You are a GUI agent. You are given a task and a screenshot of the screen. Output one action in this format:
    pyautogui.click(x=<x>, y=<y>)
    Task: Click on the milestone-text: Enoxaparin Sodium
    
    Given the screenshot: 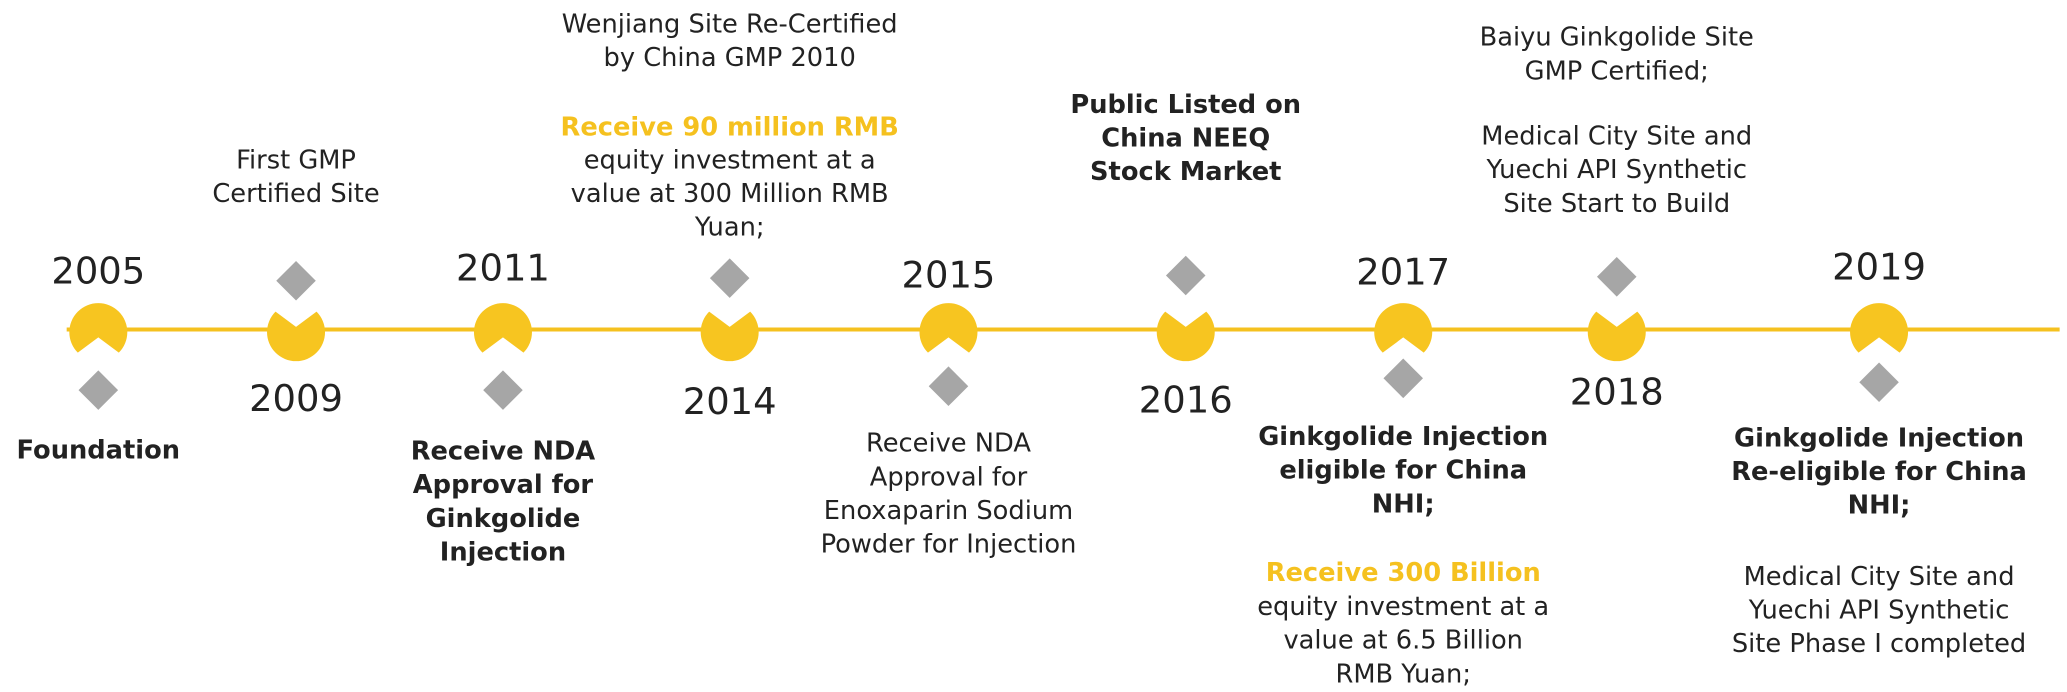 What is the action you would take?
    pyautogui.click(x=948, y=511)
    